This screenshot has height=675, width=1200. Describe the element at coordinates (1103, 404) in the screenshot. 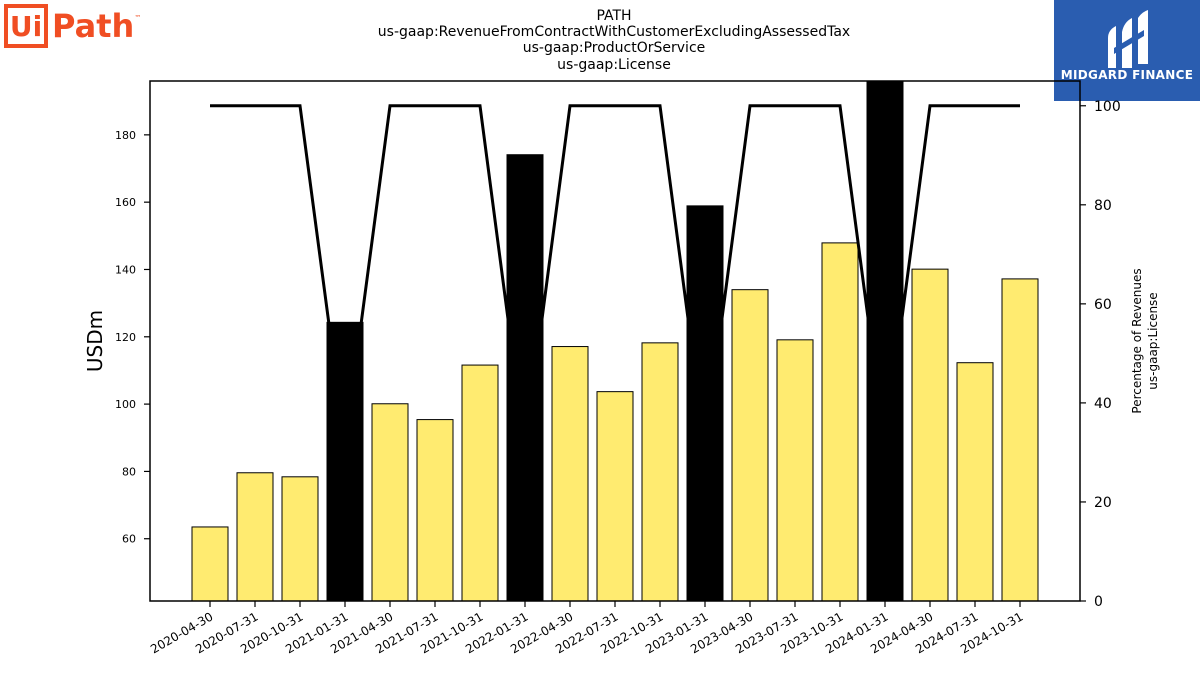

I see `y2-tick-label: 40` at that location.